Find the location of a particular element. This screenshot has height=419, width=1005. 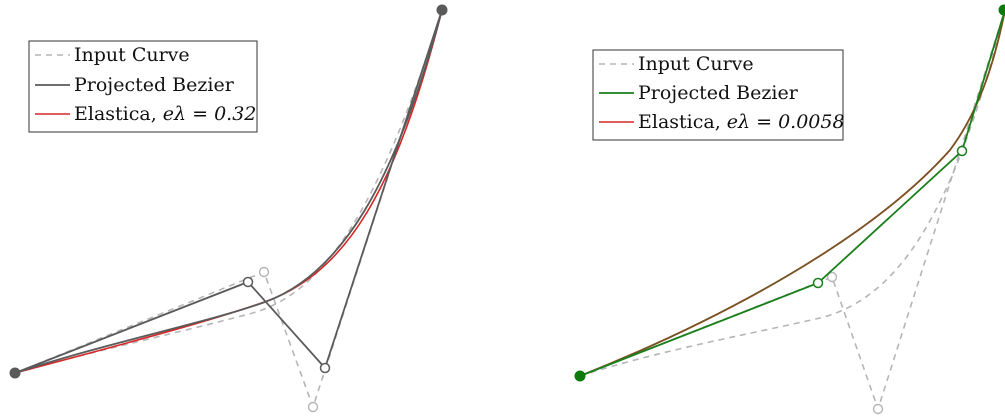

right-legend-input-label: Input Curve is located at coordinates (696, 64).